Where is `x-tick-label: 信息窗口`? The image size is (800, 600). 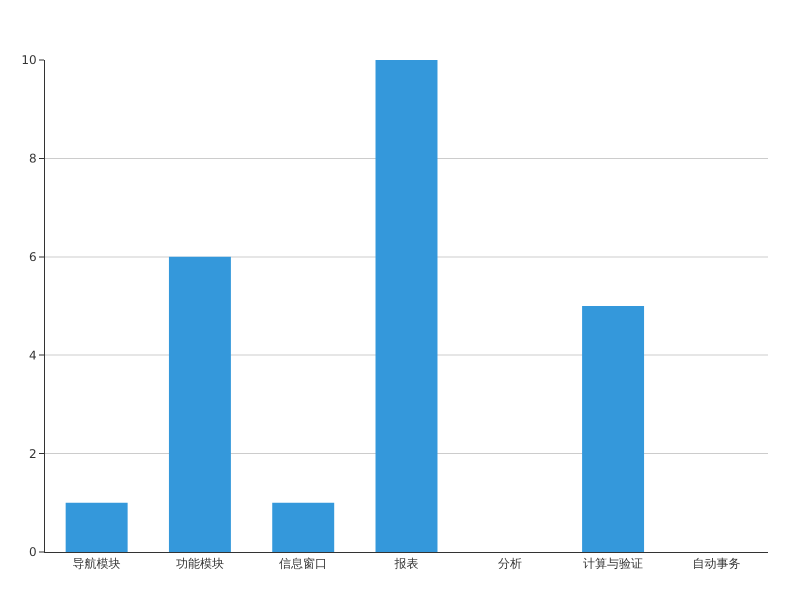 x-tick-label: 信息窗口 is located at coordinates (303, 563).